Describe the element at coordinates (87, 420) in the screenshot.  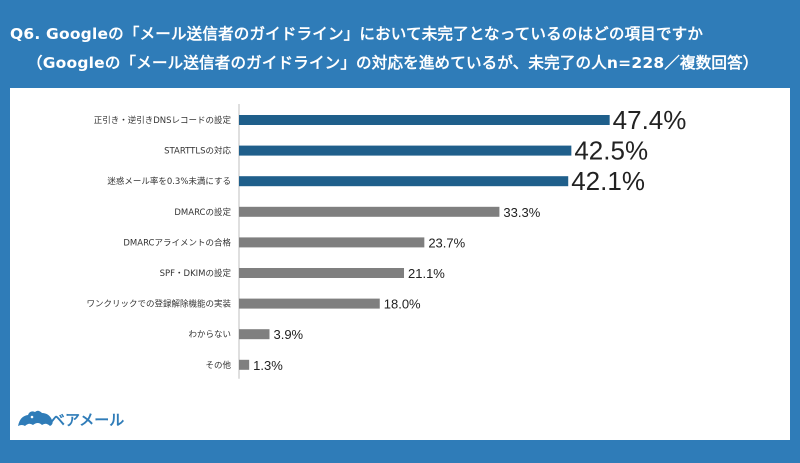
I see `logo-text: ベアメール` at that location.